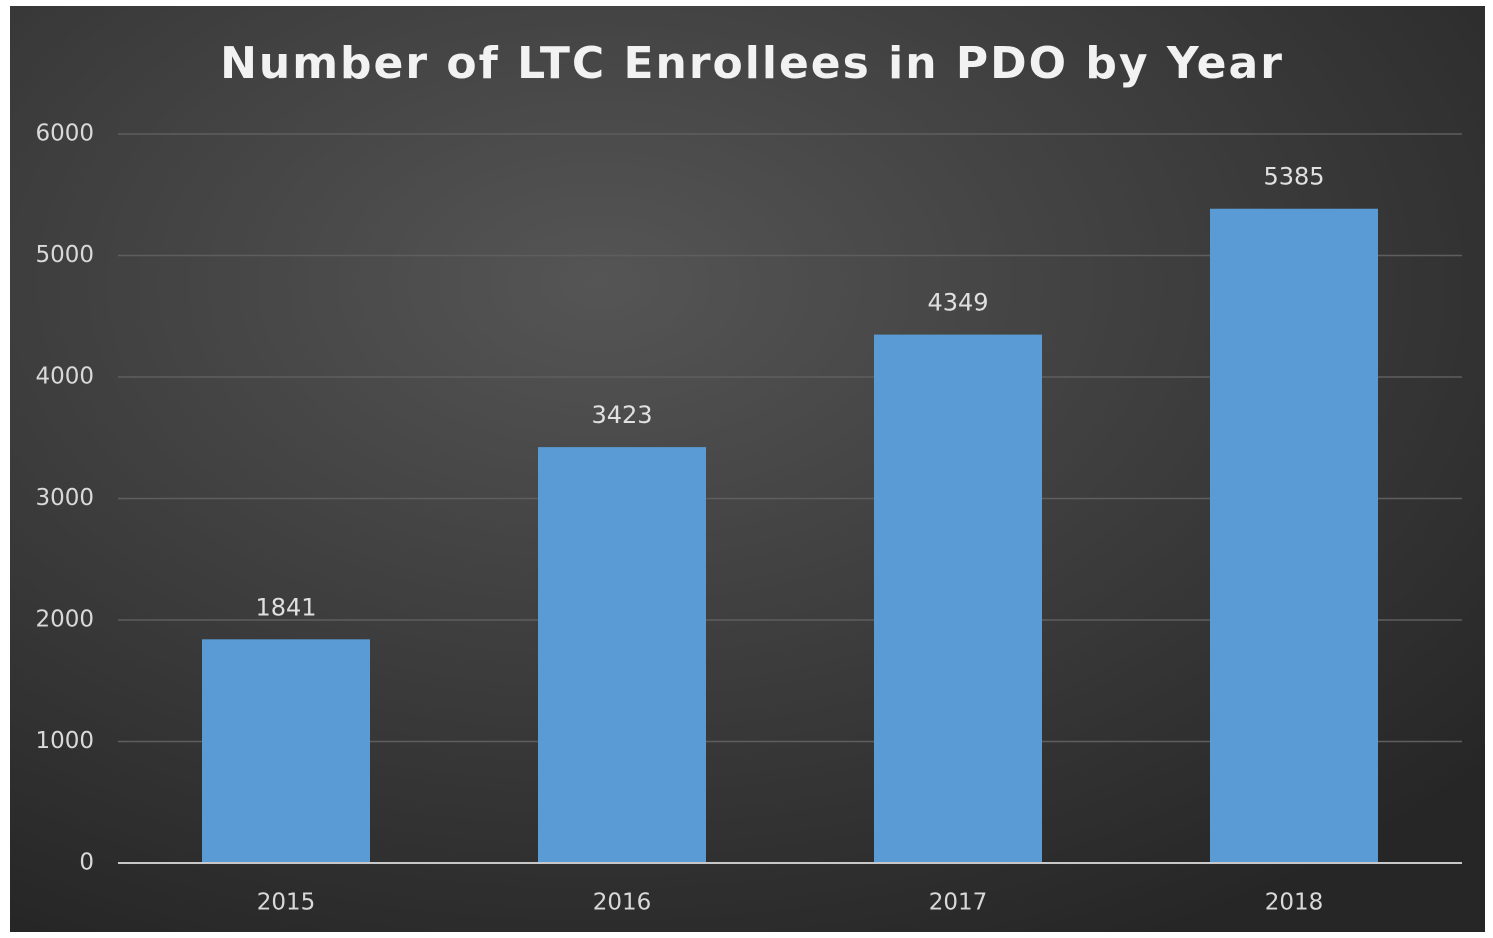  What do you see at coordinates (86, 863) in the screenshot?
I see `y-tick-label: 0` at bounding box center [86, 863].